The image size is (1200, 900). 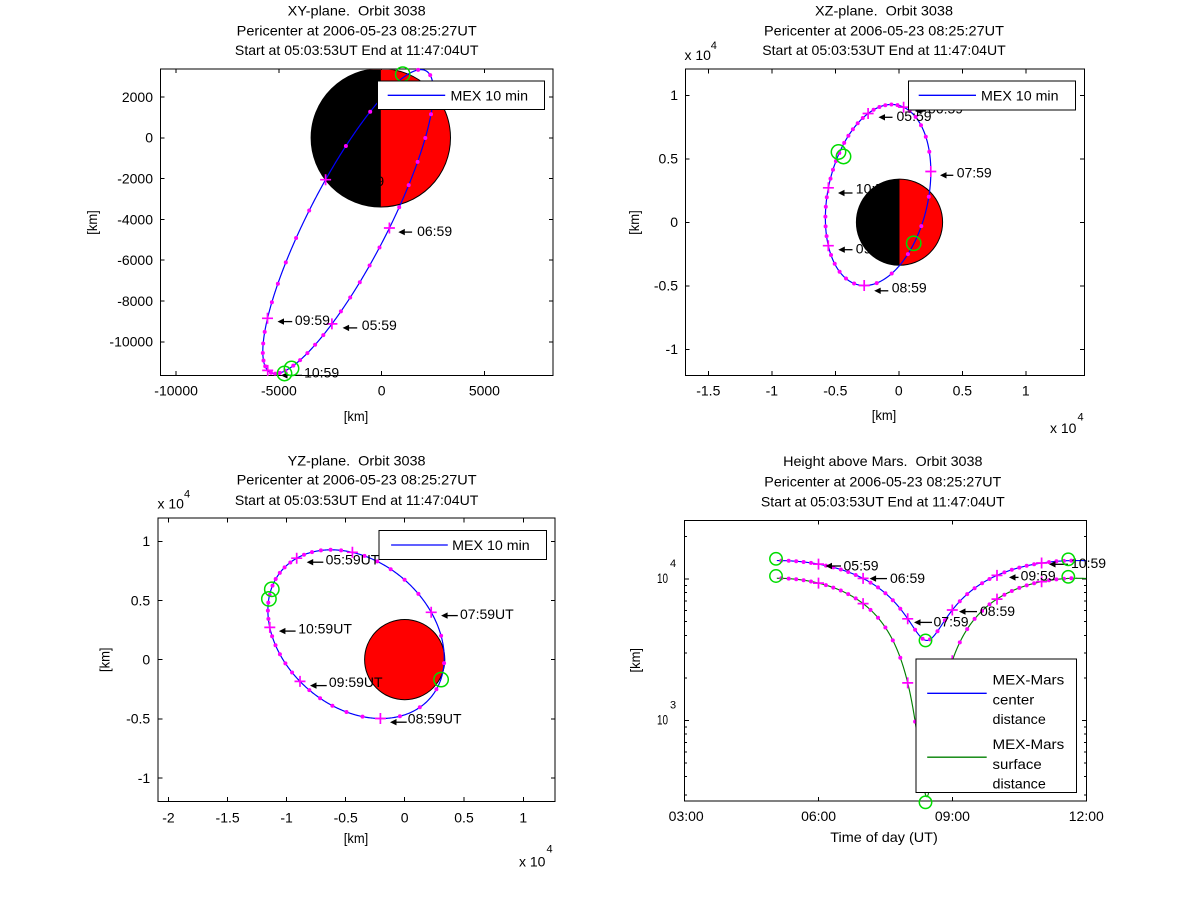 What do you see at coordinates (357, 460) in the screenshot?
I see `svg-text: YZ-plane. Orbit 3038` at bounding box center [357, 460].